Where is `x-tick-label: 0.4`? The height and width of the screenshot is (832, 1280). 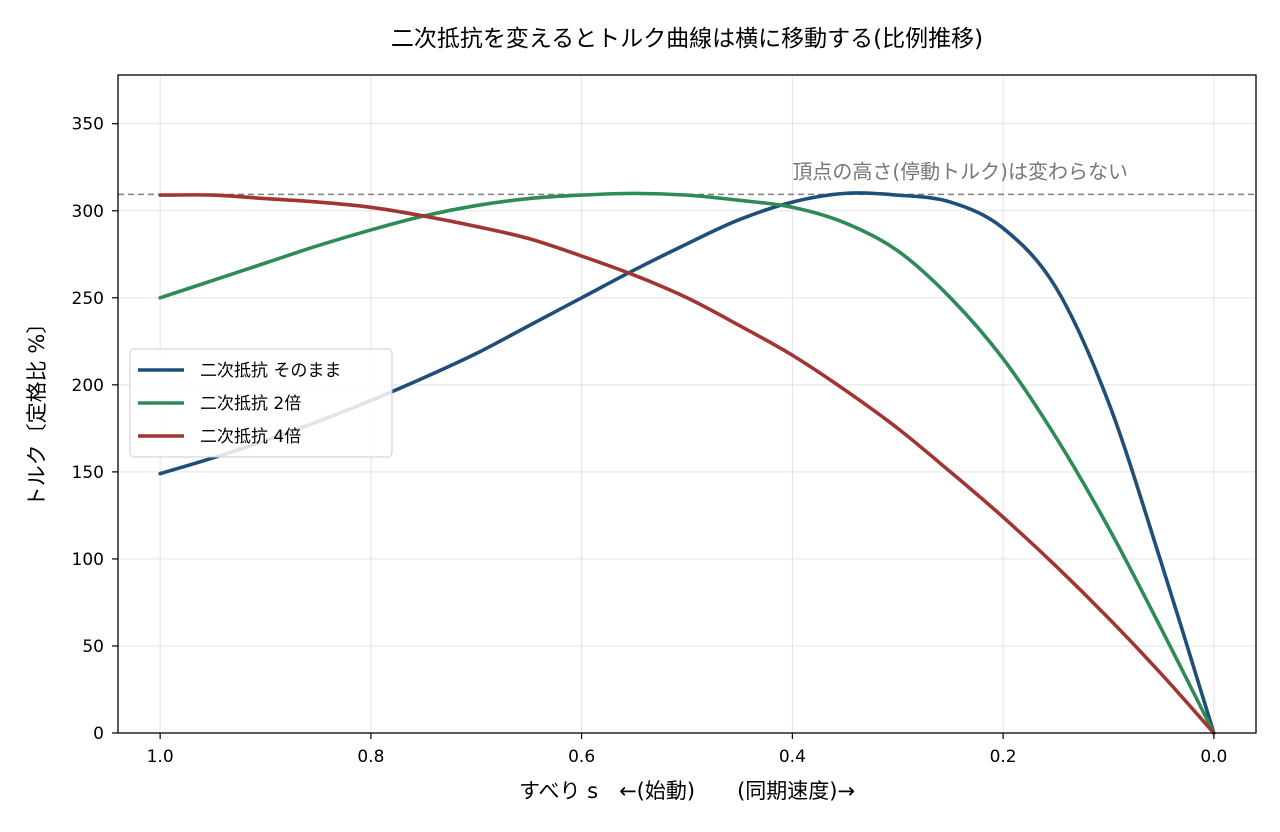 x-tick-label: 0.4 is located at coordinates (792, 757).